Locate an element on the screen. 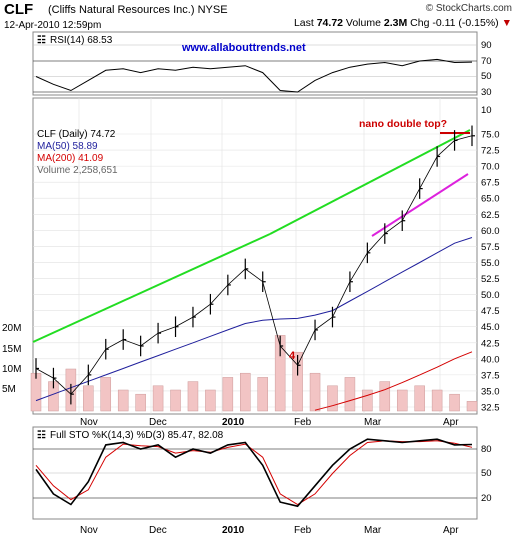  timestamp: 12-Apr-2010 12:59pm is located at coordinates (53, 25).